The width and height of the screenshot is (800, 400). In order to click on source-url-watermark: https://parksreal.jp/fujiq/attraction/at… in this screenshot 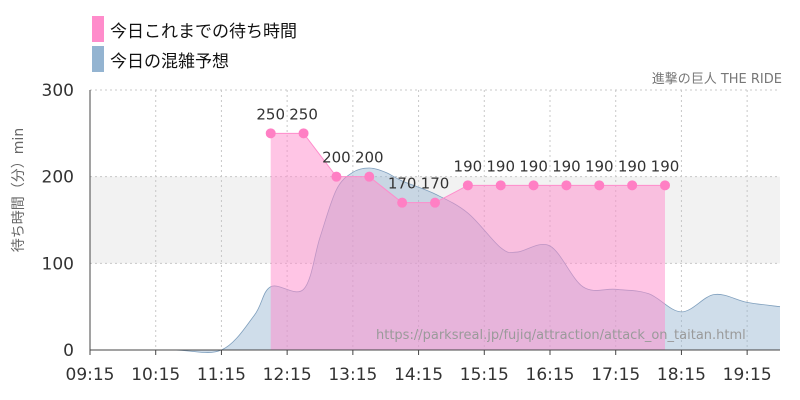, I will do `click(561, 335)`.